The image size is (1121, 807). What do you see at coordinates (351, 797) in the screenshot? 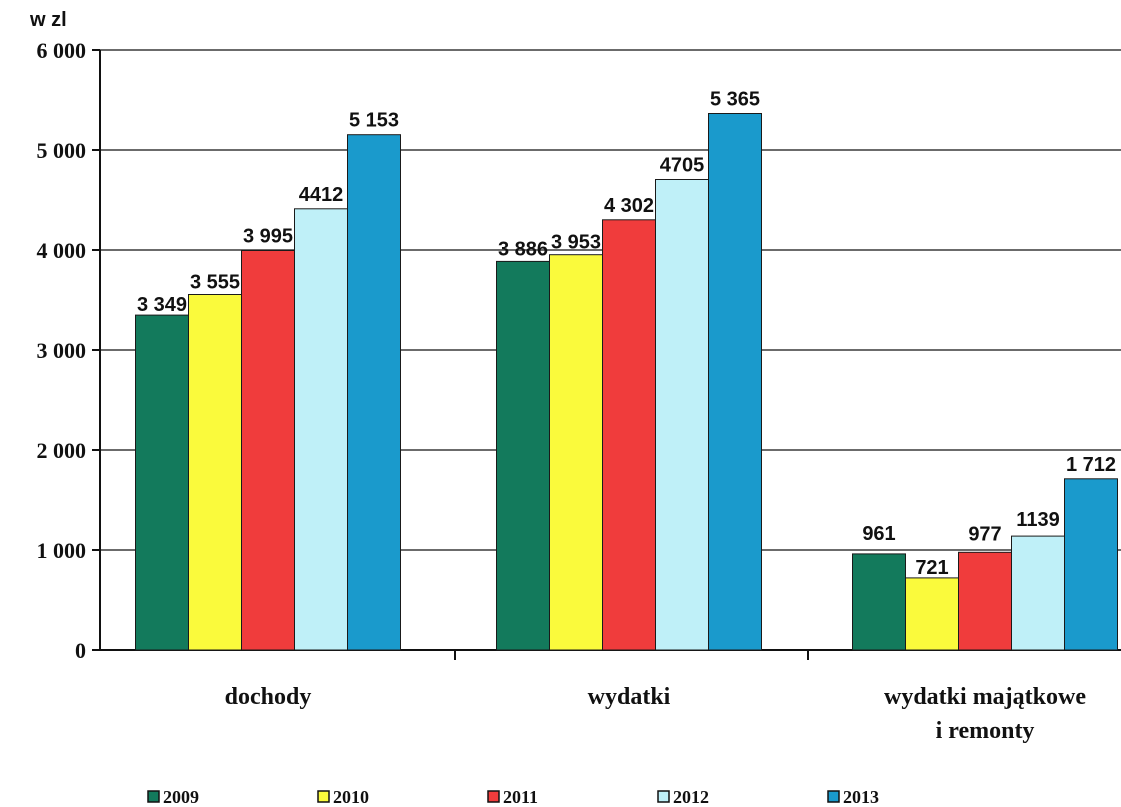
I see `legend-label: 2010` at bounding box center [351, 797].